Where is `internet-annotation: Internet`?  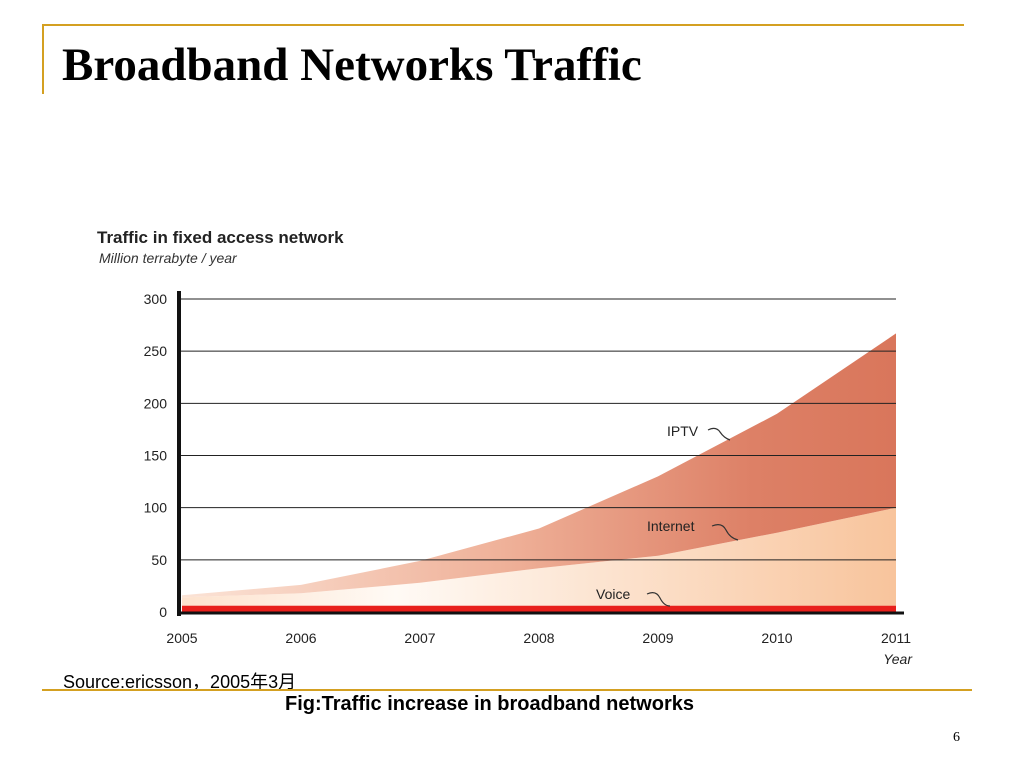 internet-annotation: Internet is located at coordinates (693, 529).